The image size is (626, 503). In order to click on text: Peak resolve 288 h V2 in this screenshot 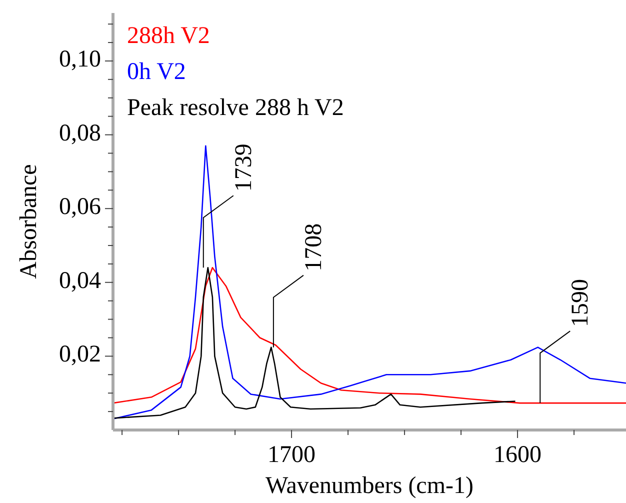, I will do `click(235, 108)`.